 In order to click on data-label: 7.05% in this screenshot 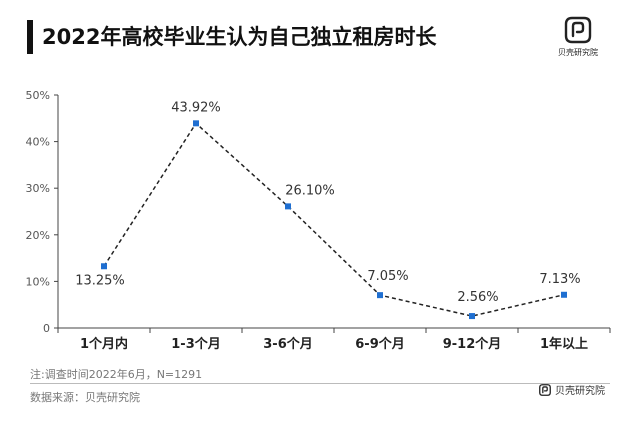, I will do `click(387, 276)`.